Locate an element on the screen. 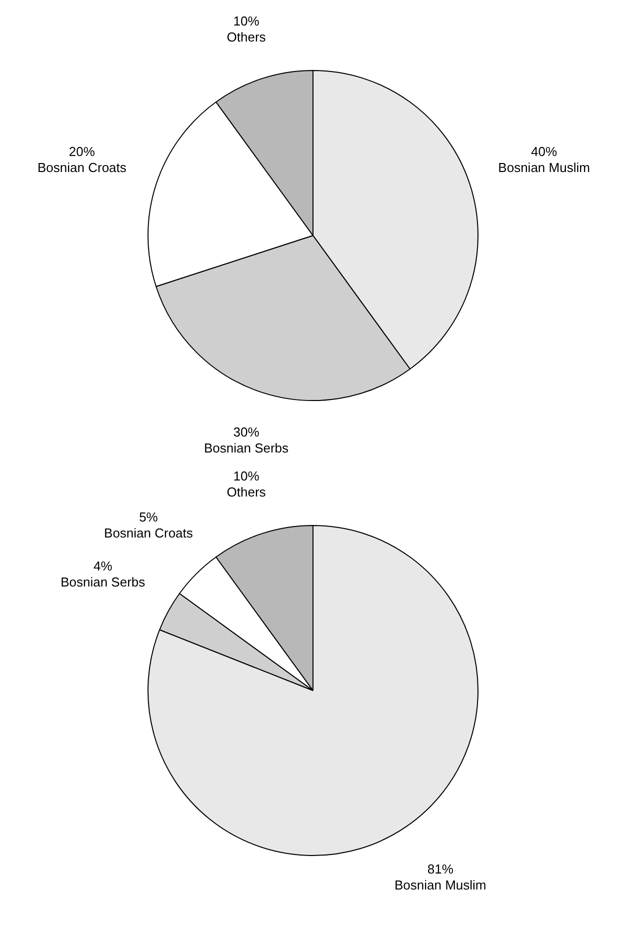 The width and height of the screenshot is (626, 931). data-label: 40% is located at coordinates (544, 152).